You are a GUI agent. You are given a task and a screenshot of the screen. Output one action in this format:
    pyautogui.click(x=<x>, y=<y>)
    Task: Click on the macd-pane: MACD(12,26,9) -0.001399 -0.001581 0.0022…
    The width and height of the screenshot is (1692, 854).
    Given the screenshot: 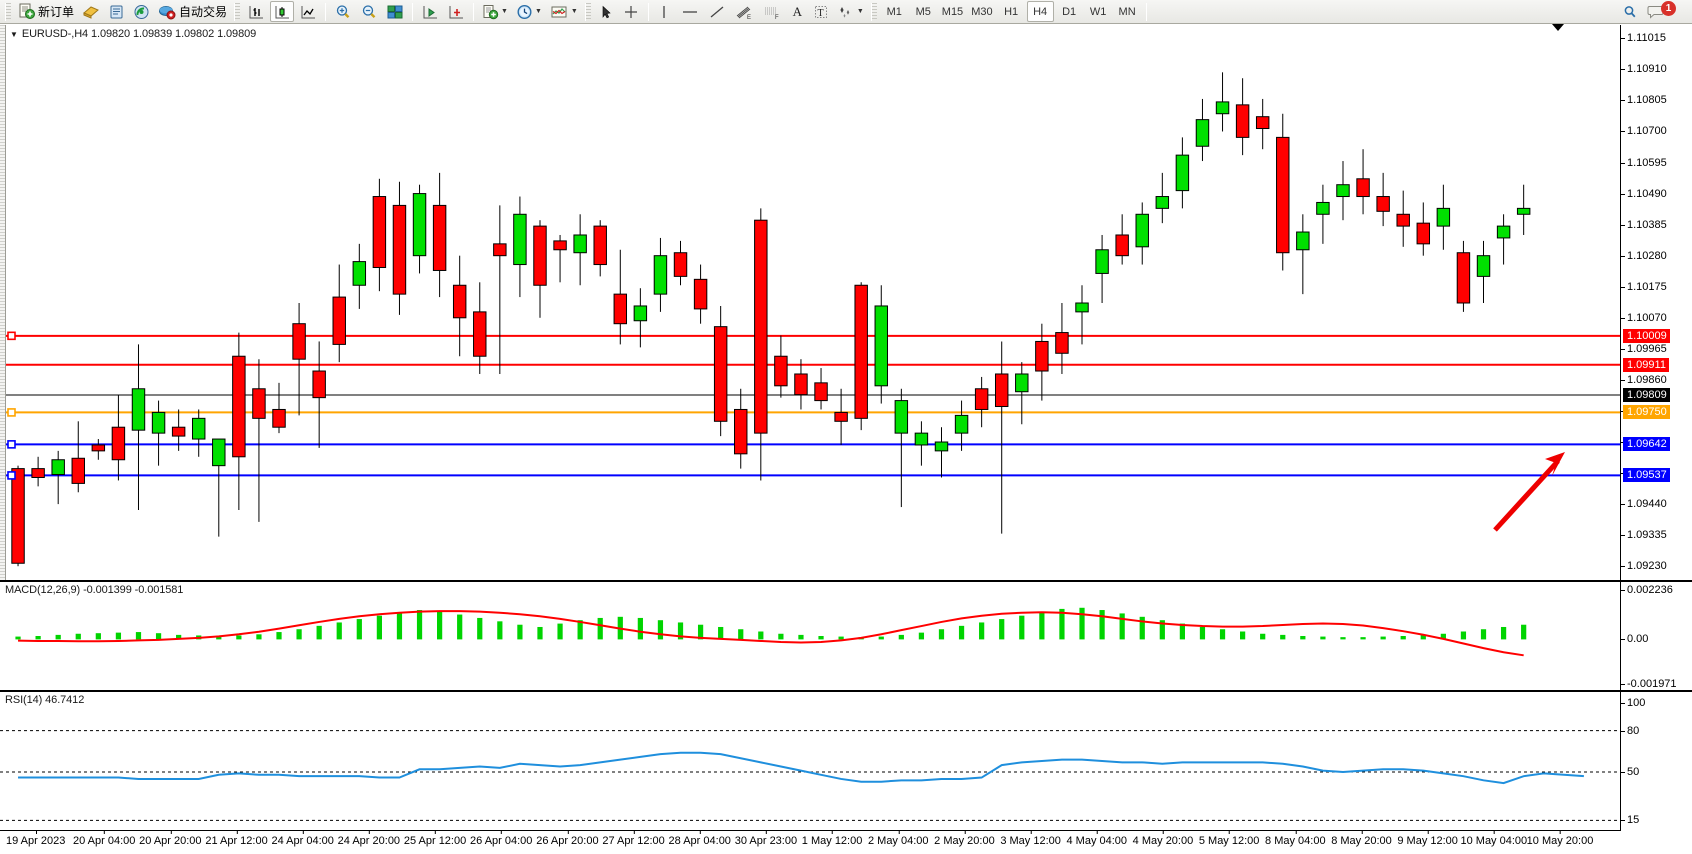 What is the action you would take?
    pyautogui.click(x=846, y=636)
    